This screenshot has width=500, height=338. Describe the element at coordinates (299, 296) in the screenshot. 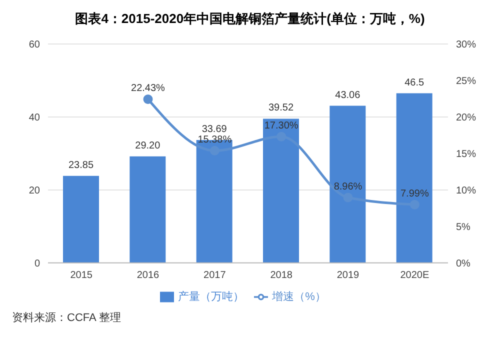

I see `legend-label: 增速（%）` at that location.